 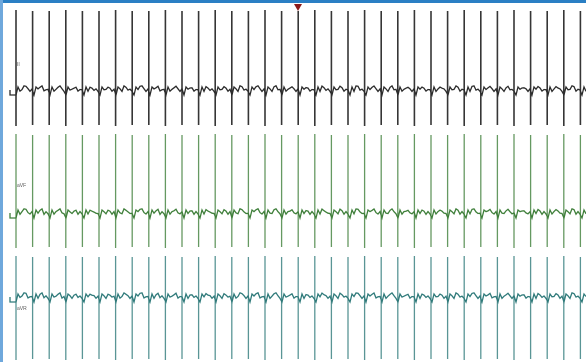 What do you see at coordinates (1, 181) in the screenshot?
I see `viewer-left-border` at bounding box center [1, 181].